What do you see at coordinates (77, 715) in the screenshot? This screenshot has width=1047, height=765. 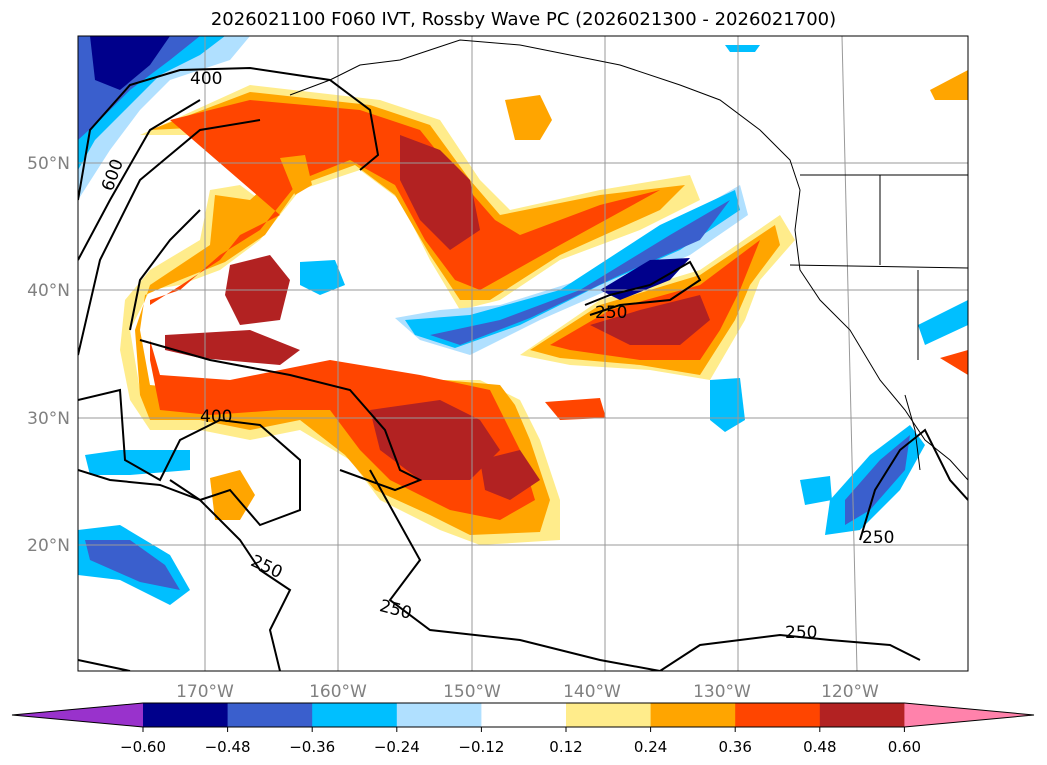 I see `colorbar-extend-min` at bounding box center [77, 715].